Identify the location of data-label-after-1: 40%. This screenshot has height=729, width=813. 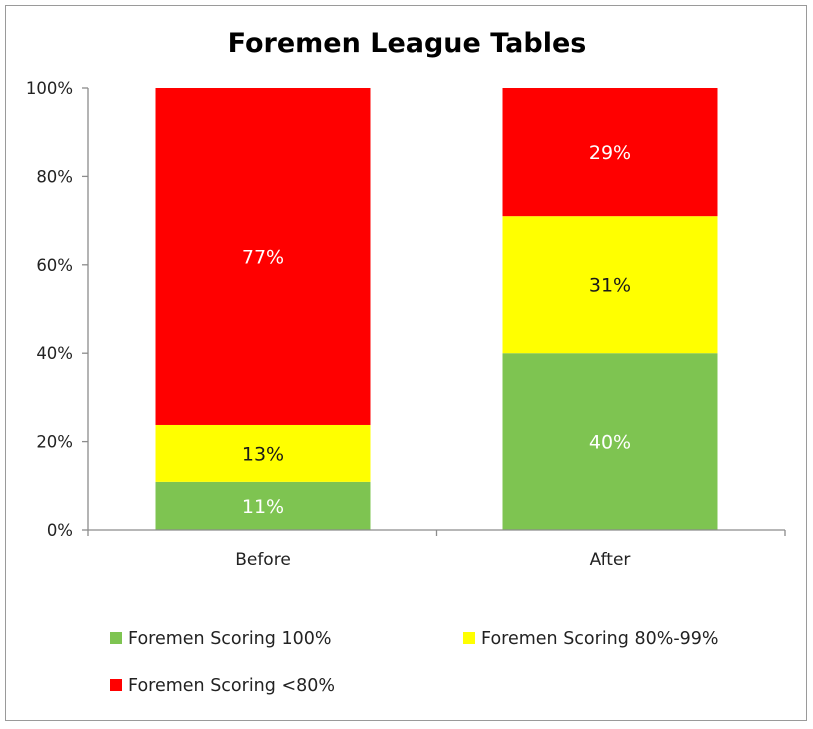
(610, 443).